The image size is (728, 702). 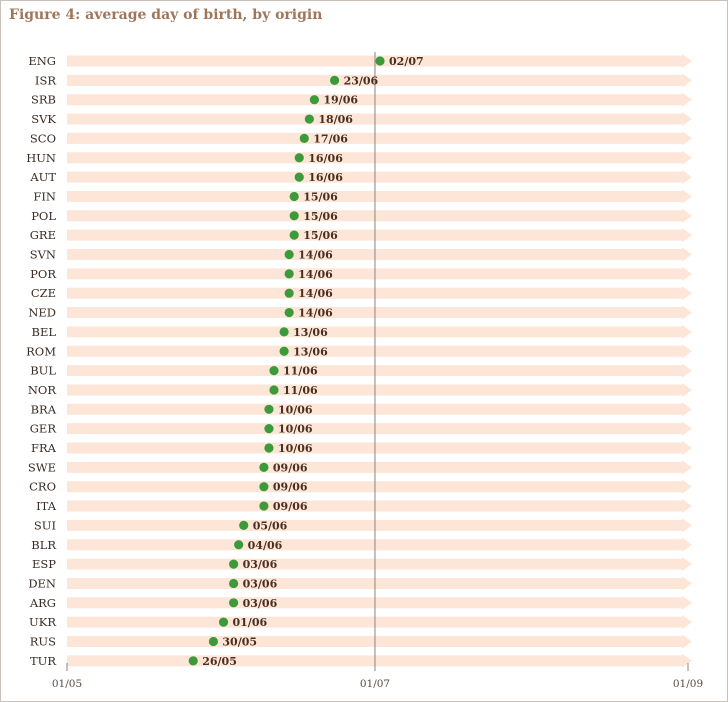 I want to click on country-label: FRA, so click(x=44, y=448).